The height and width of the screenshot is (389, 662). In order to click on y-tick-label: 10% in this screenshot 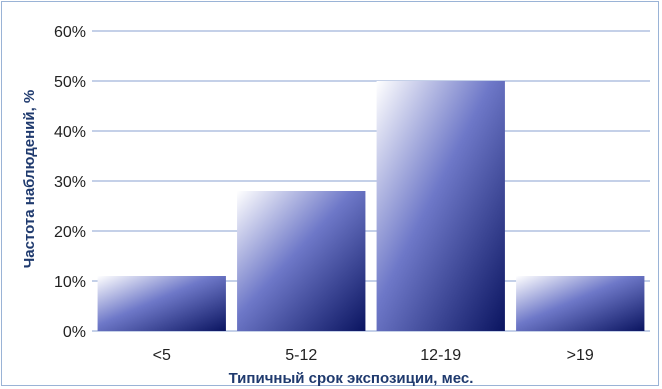, I will do `click(70, 282)`.